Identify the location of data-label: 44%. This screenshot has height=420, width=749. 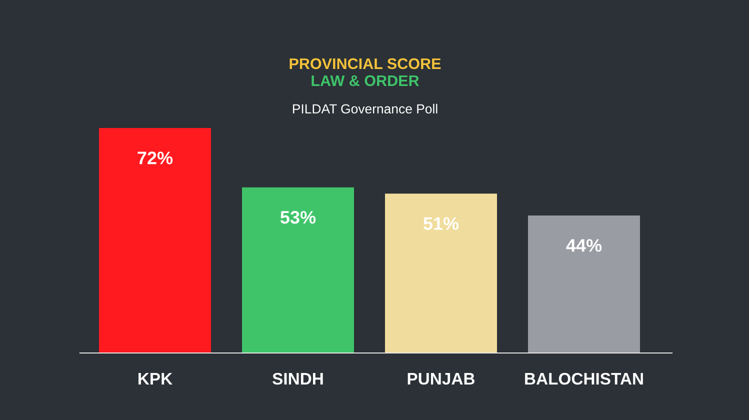
(584, 245).